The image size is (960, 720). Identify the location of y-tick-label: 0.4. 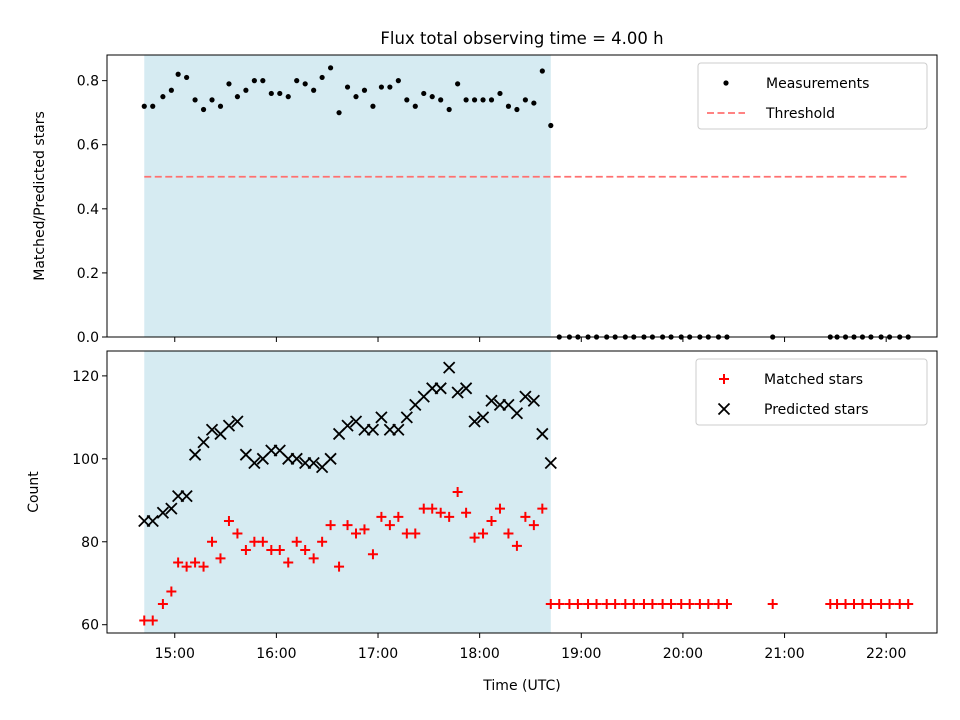
(88, 210).